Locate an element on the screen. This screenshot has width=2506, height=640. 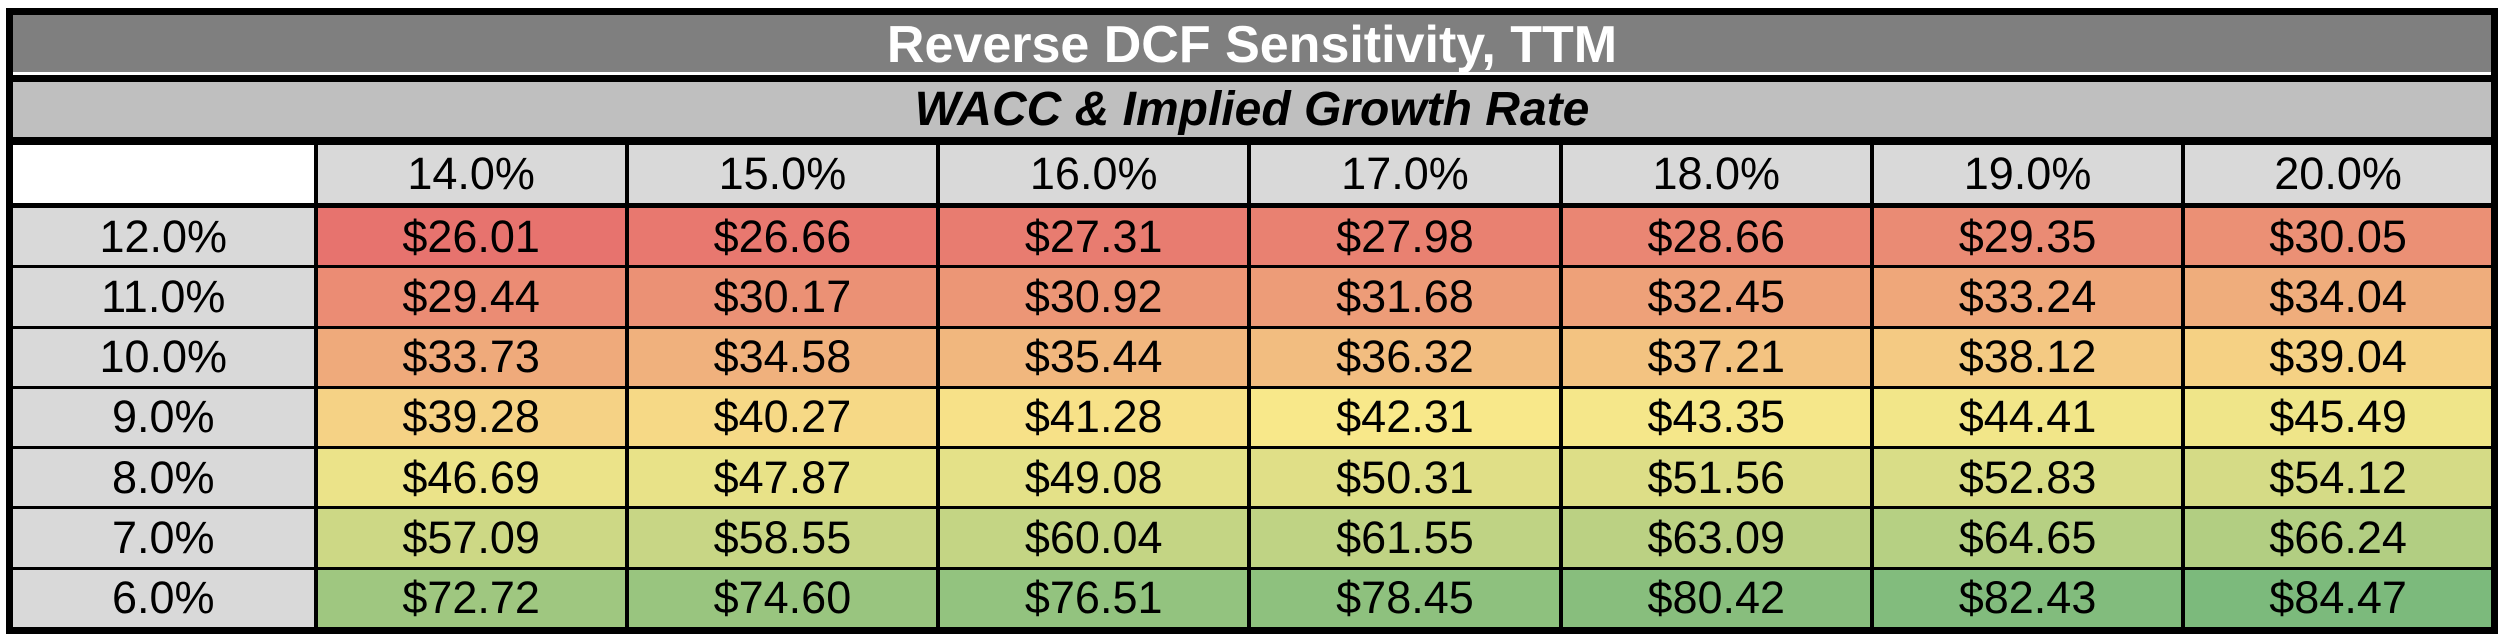
price-cell: $47.87 is located at coordinates (782, 478).